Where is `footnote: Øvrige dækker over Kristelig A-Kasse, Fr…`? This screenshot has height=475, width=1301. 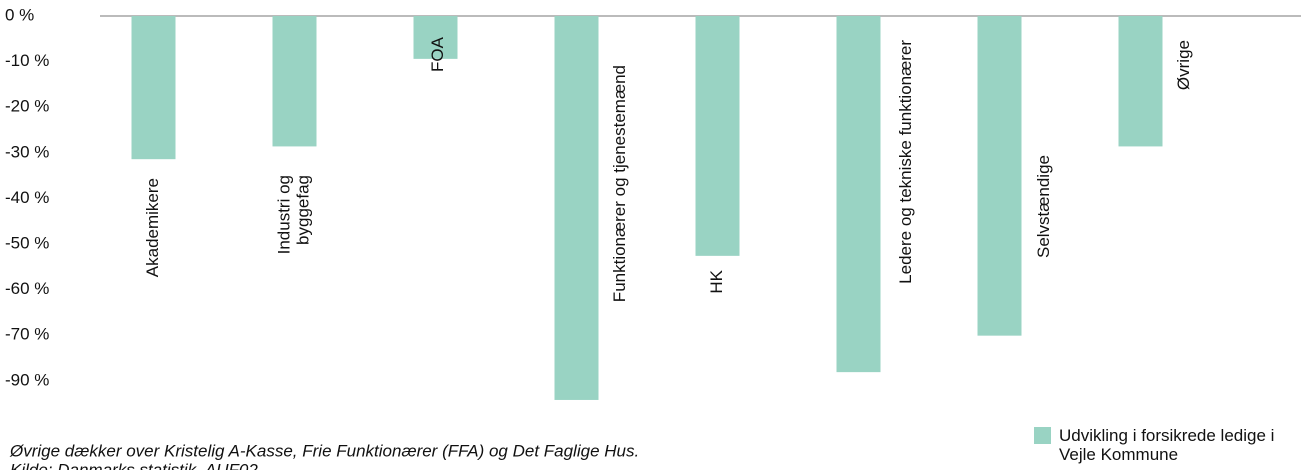 footnote: Øvrige dækker over Kristelig A-Kasse, Fr… is located at coordinates (324, 450).